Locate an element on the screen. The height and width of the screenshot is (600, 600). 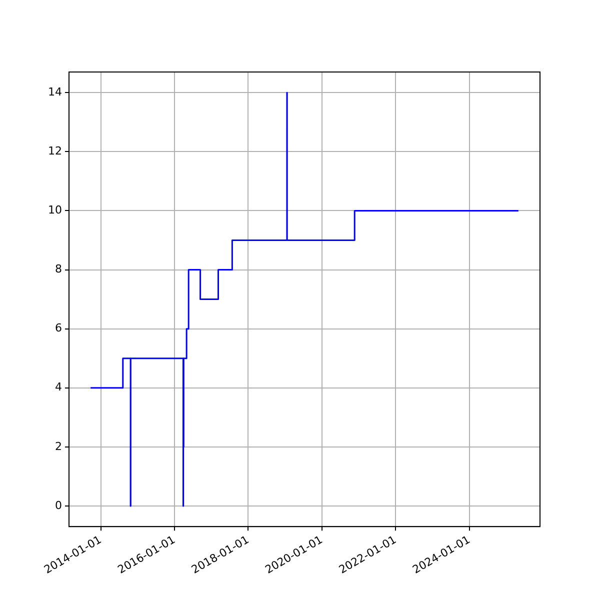
y-tick-label: 2 is located at coordinates (58, 446).